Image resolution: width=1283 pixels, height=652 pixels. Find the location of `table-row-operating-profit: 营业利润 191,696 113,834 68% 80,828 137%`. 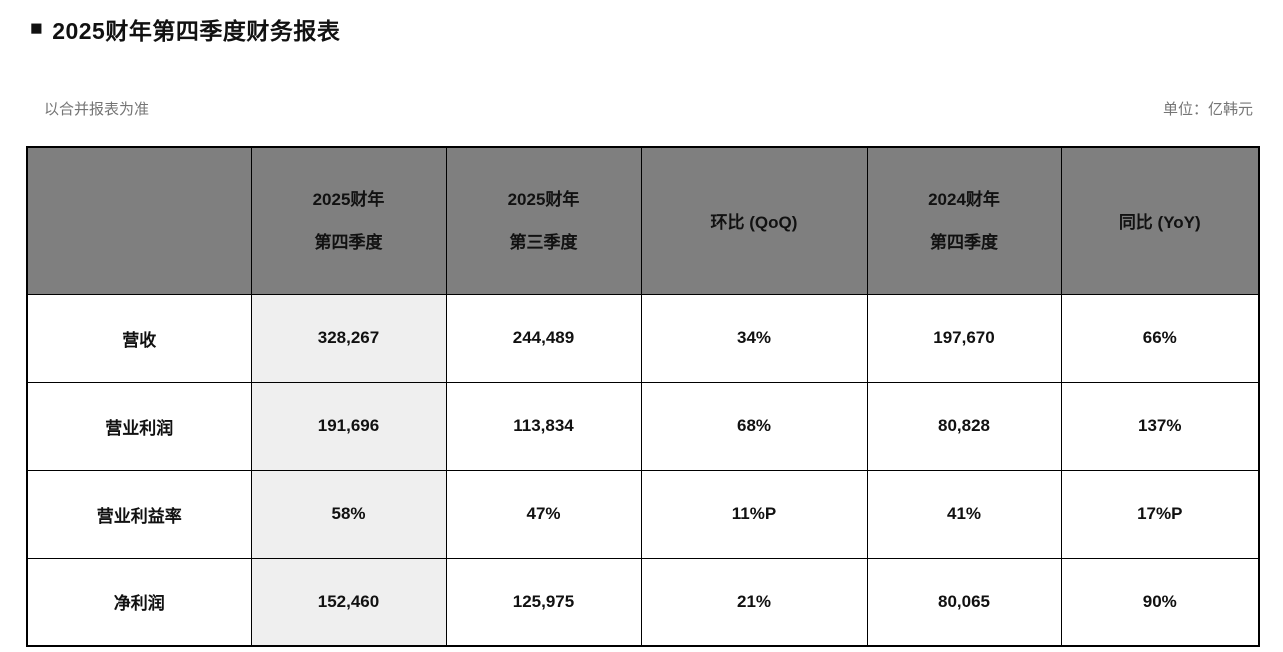

table-row-operating-profit: 营业利润 191,696 113,834 68% 80,828 137% is located at coordinates (643, 426).